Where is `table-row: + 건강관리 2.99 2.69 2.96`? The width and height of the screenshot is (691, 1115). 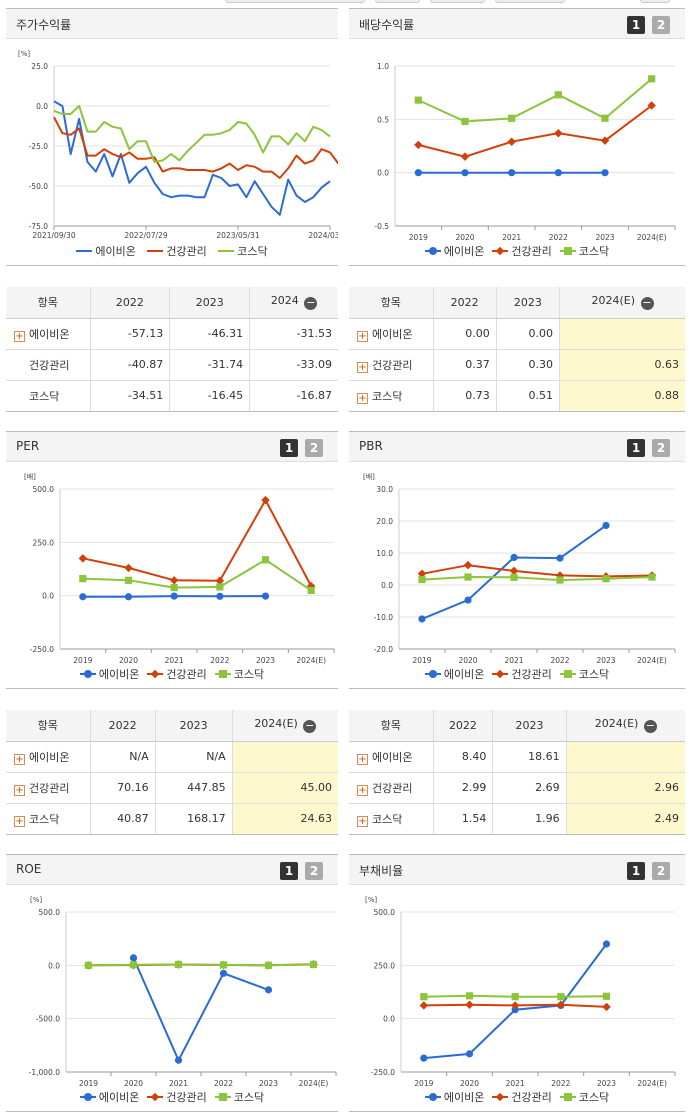
table-row: + 건강관리 2.99 2.69 2.96 is located at coordinates (517, 788).